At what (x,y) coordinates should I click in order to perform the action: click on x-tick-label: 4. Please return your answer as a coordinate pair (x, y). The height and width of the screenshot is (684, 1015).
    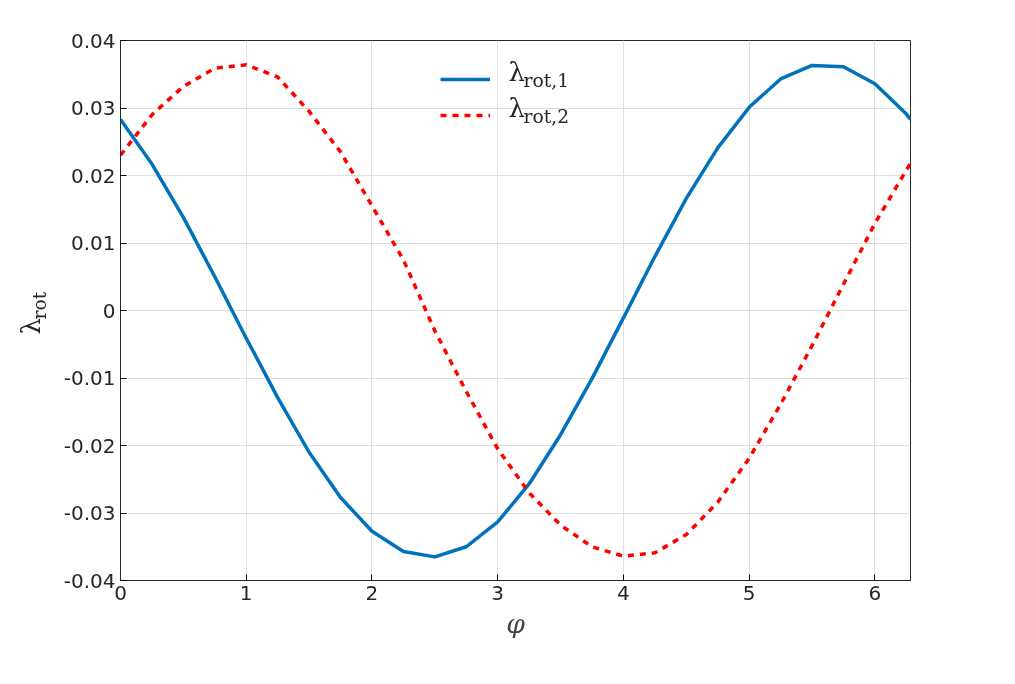
    Looking at the image, I should click on (623, 592).